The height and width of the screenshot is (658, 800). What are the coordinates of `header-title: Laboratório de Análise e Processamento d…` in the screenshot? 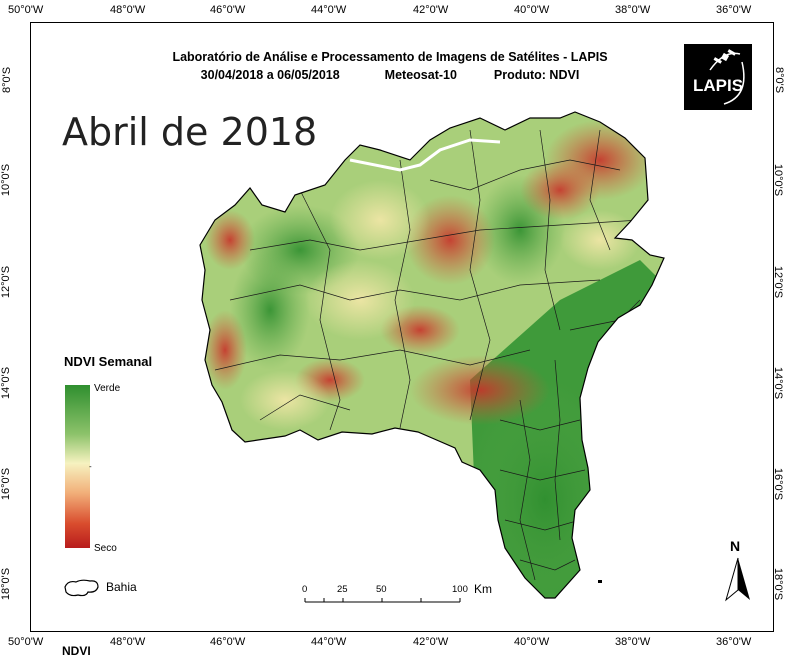 It's located at (390, 57).